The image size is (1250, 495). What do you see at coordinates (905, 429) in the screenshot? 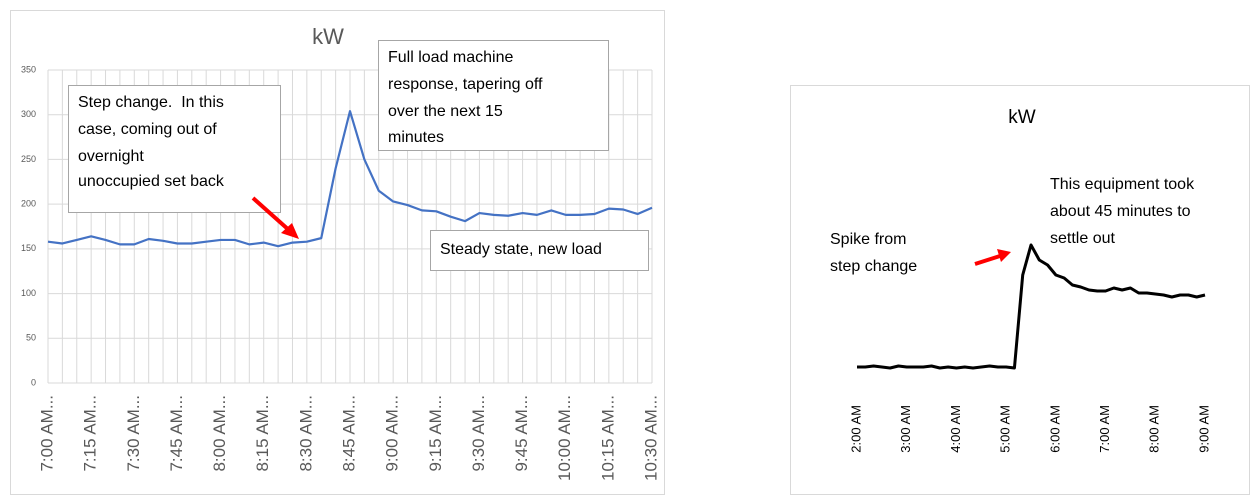
I see `x-tick-label: 3:00 AM` at bounding box center [905, 429].